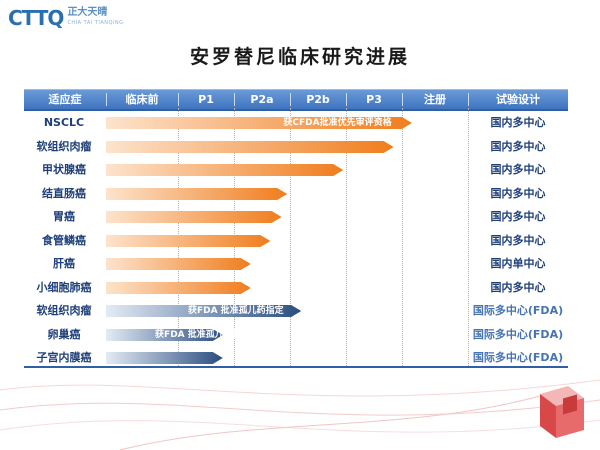  What do you see at coordinates (206, 99) in the screenshot?
I see `header-col-p1: P1` at bounding box center [206, 99].